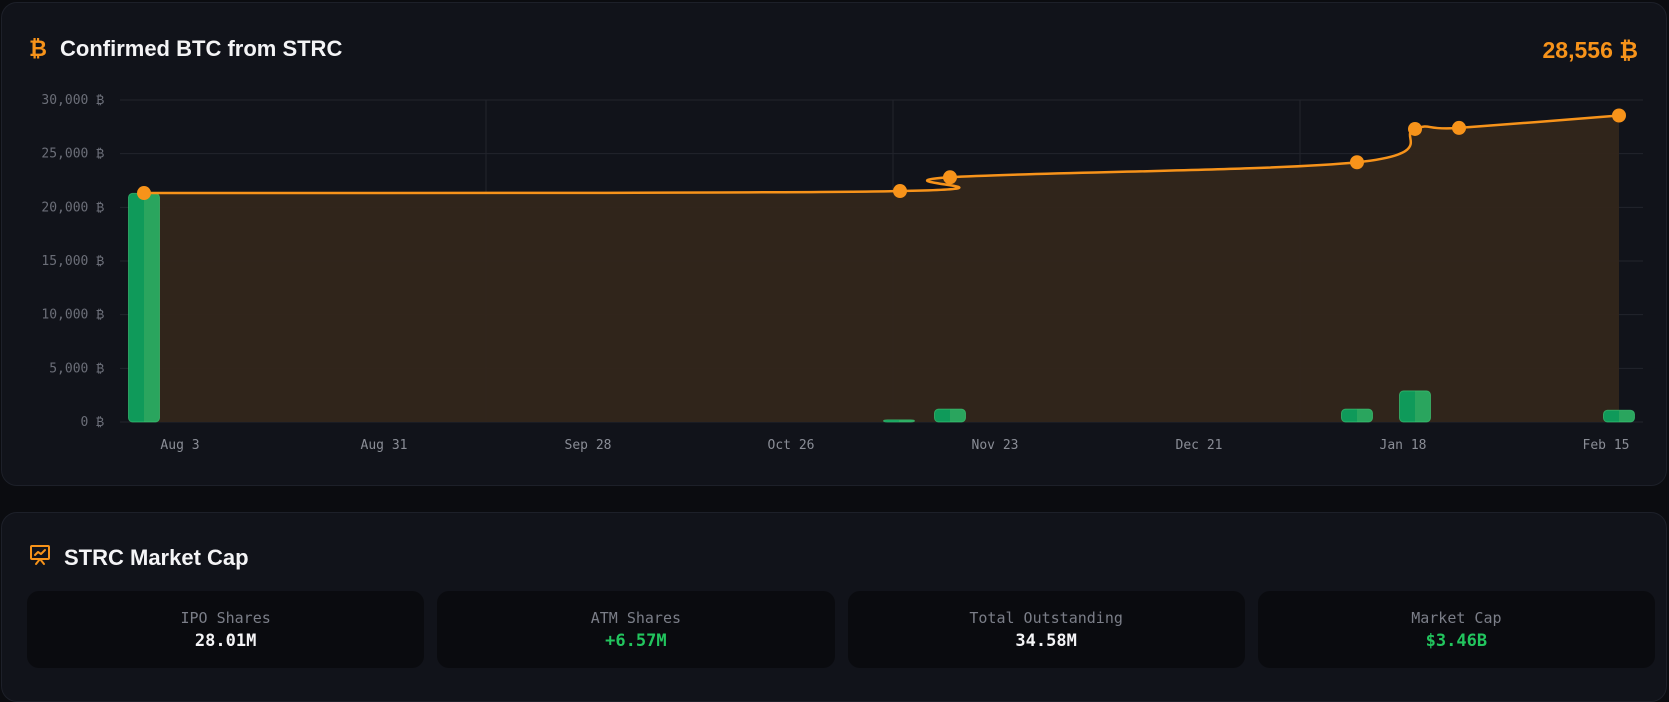 The width and height of the screenshot is (1669, 702). Describe the element at coordinates (1456, 617) in the screenshot. I see `stat-label: Market Cap` at that location.